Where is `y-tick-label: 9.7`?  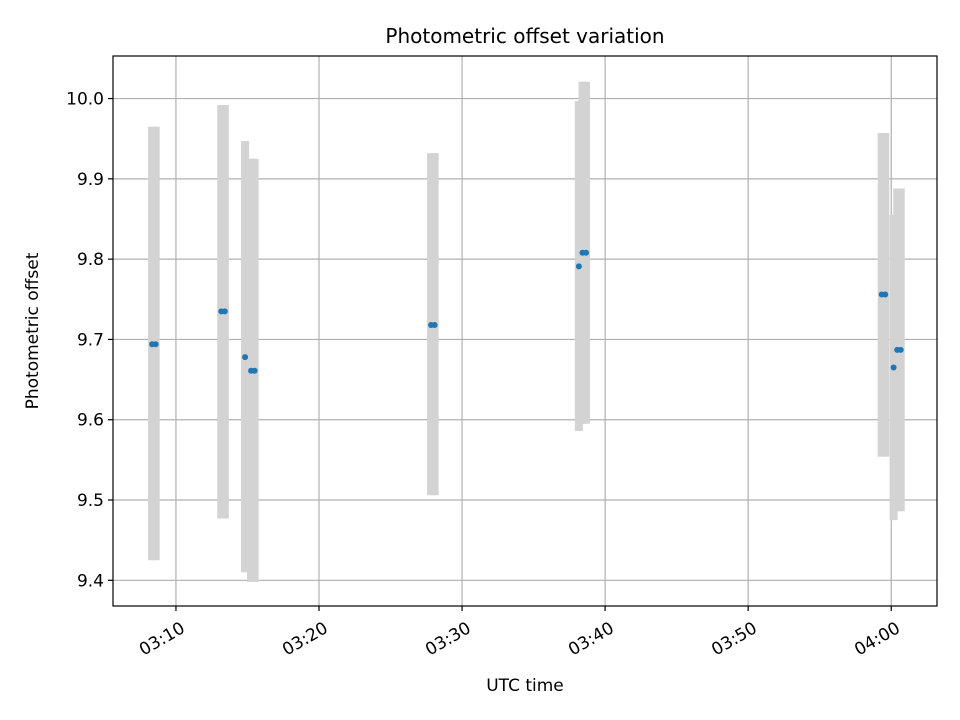 y-tick-label: 9.7 is located at coordinates (90, 340).